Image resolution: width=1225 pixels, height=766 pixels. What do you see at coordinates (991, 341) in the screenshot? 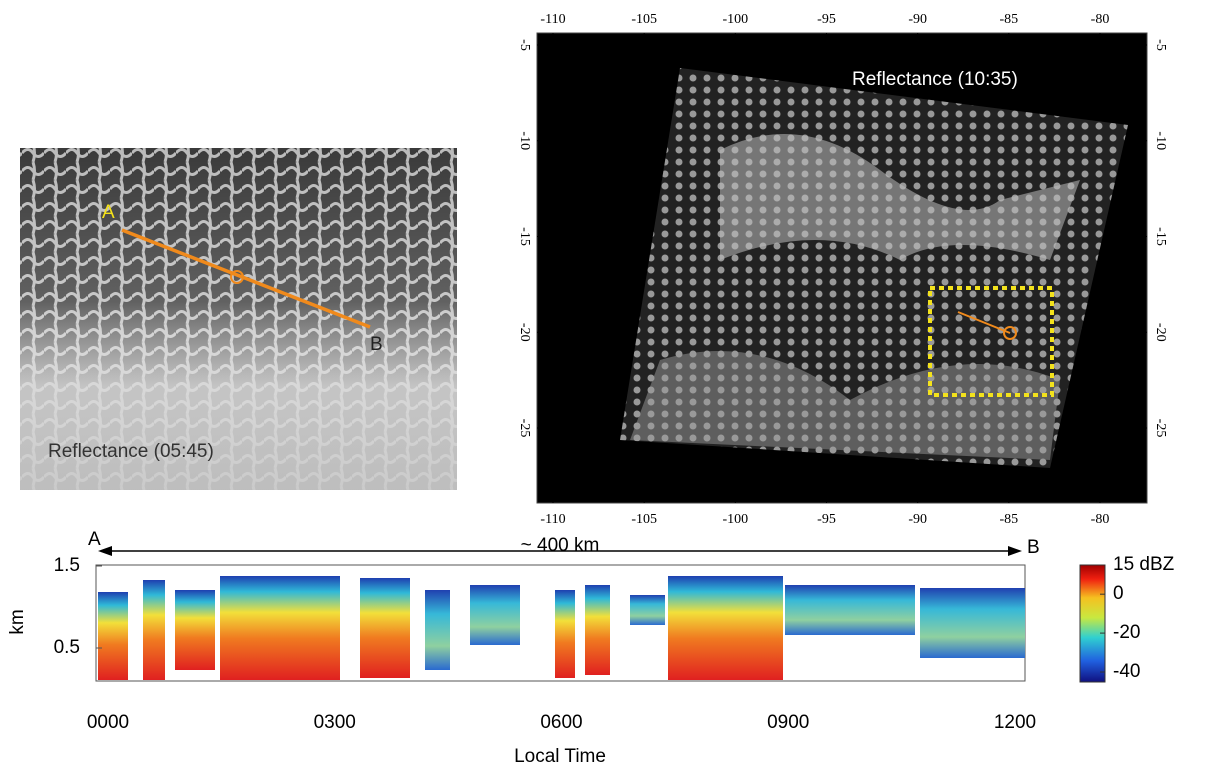
I see `zoom-box` at bounding box center [991, 341].